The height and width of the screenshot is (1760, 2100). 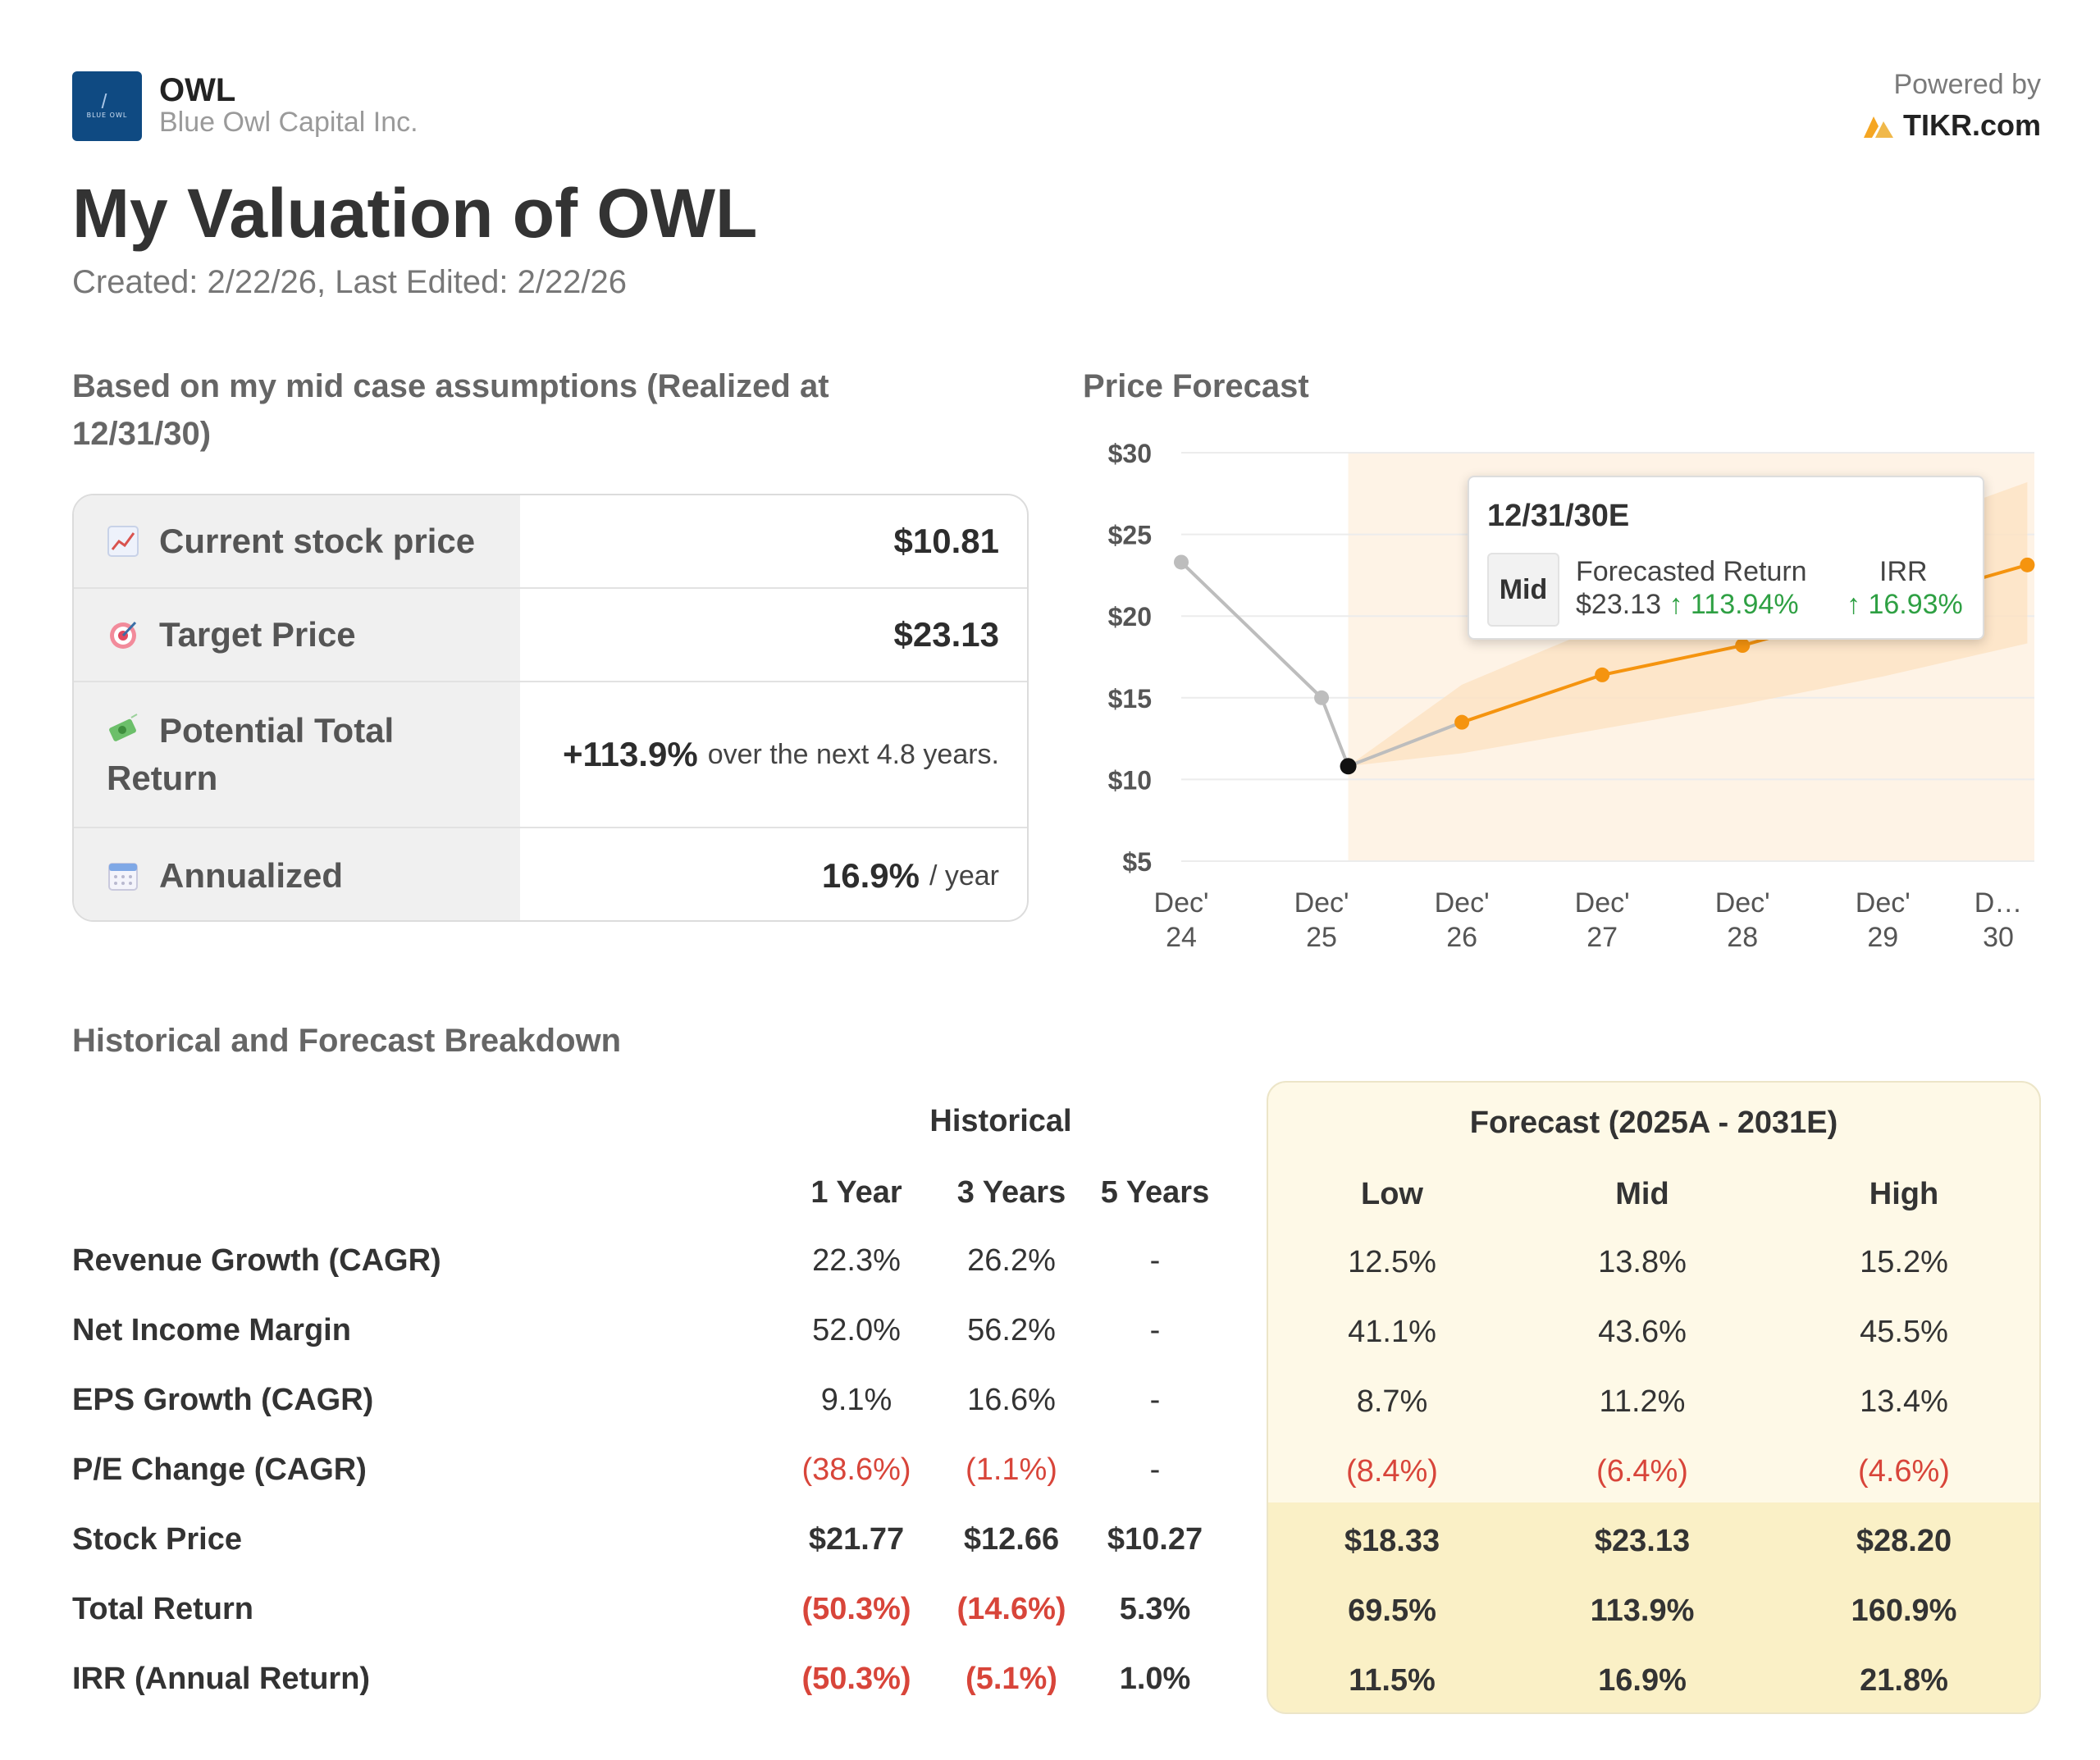 What do you see at coordinates (1904, 1541) in the screenshot?
I see `table-cell: $28.20` at bounding box center [1904, 1541].